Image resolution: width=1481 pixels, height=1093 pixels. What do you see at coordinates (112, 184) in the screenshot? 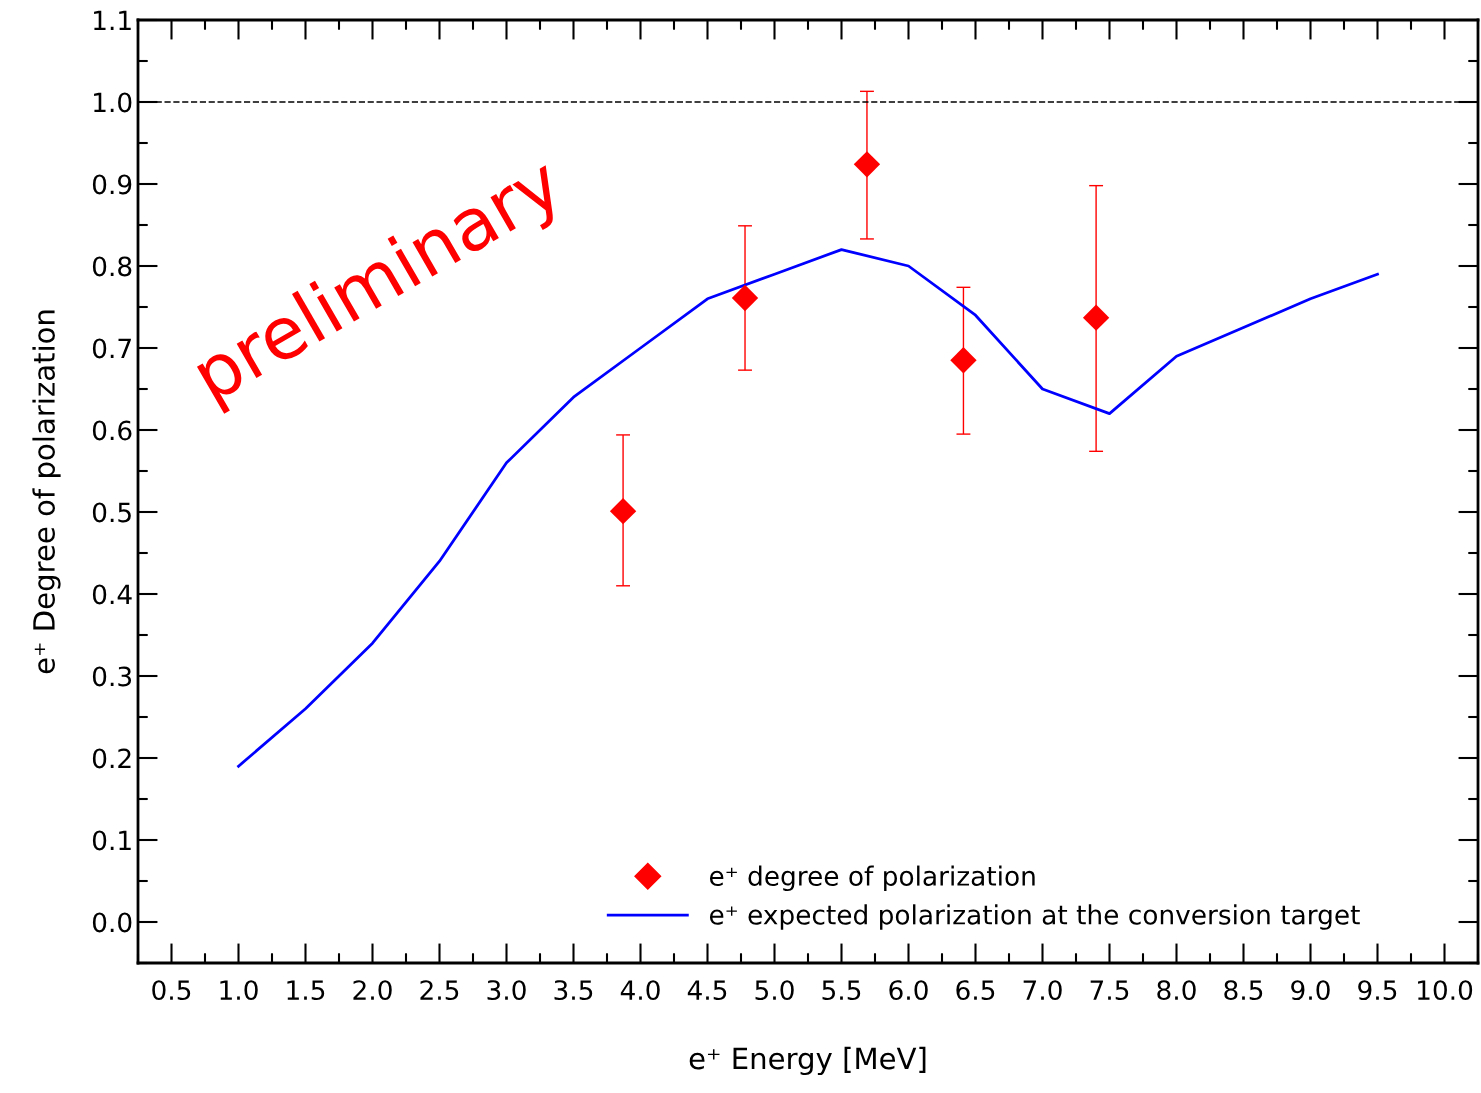
I see `y-tick-label: 0.9` at bounding box center [112, 184].